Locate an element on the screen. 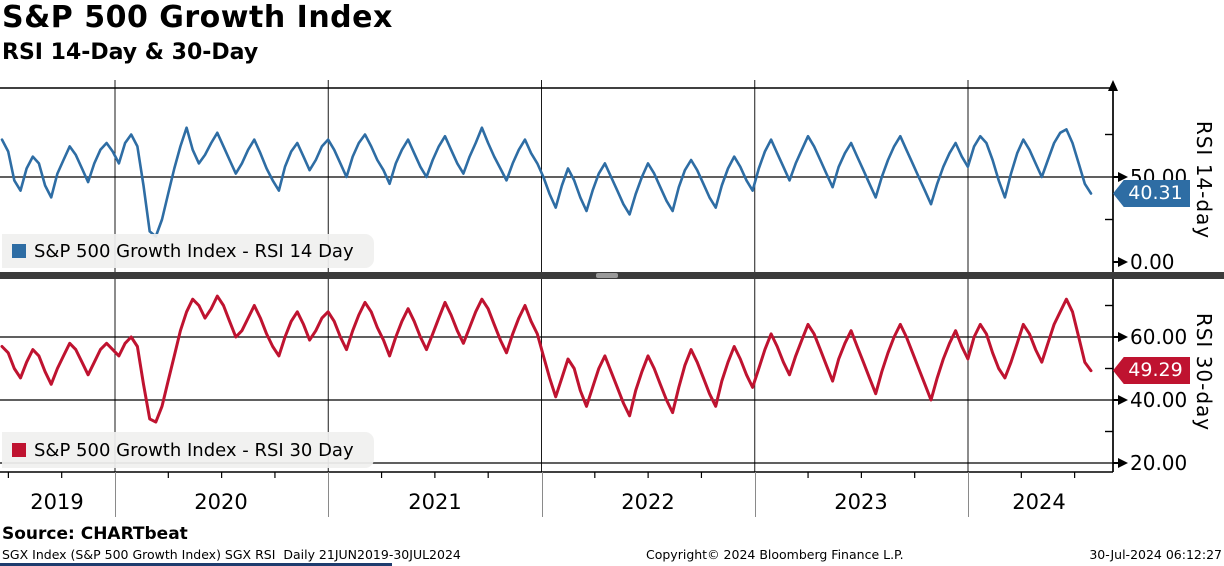  xtick-2019: 2019 is located at coordinates (57, 502).